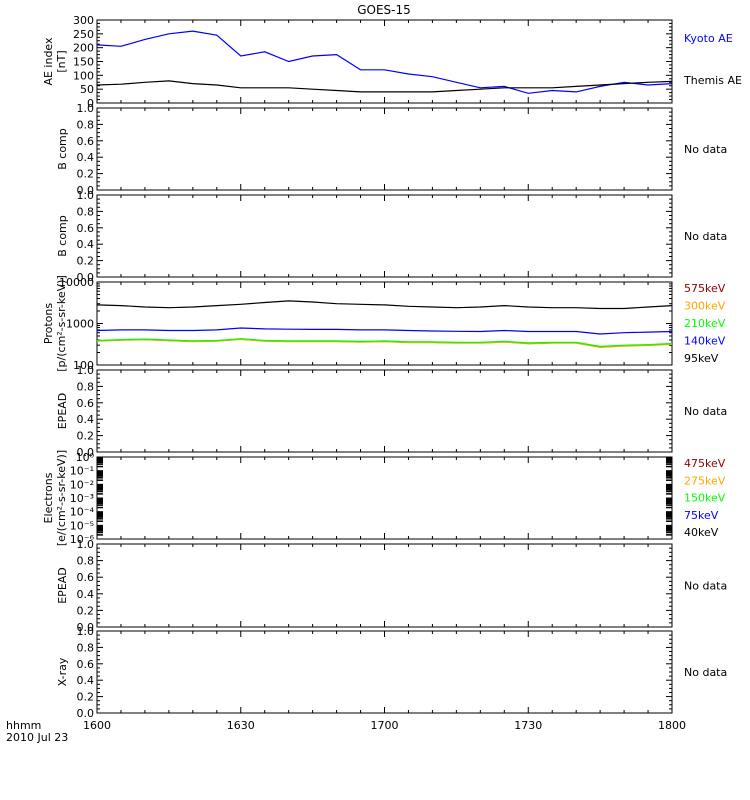  What do you see at coordinates (701, 532) in the screenshot?
I see `legend-entry: 40keV` at bounding box center [701, 532].